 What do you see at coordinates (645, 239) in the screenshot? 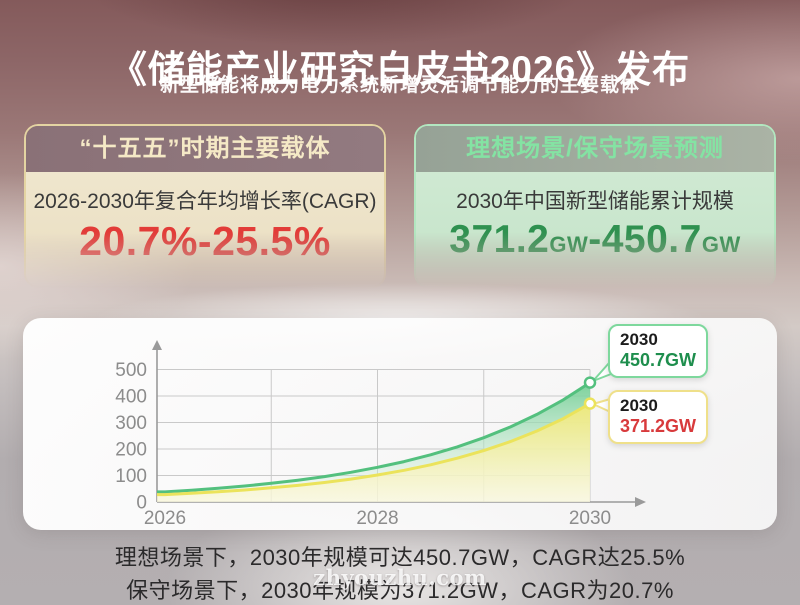
I see `scale-value-num2: -450.7` at bounding box center [645, 239].